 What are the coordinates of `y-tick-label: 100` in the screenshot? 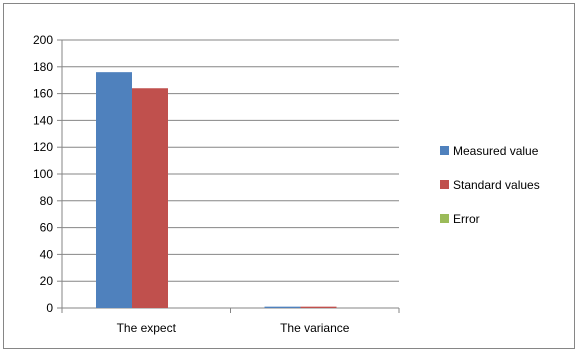 It's located at (43, 174).